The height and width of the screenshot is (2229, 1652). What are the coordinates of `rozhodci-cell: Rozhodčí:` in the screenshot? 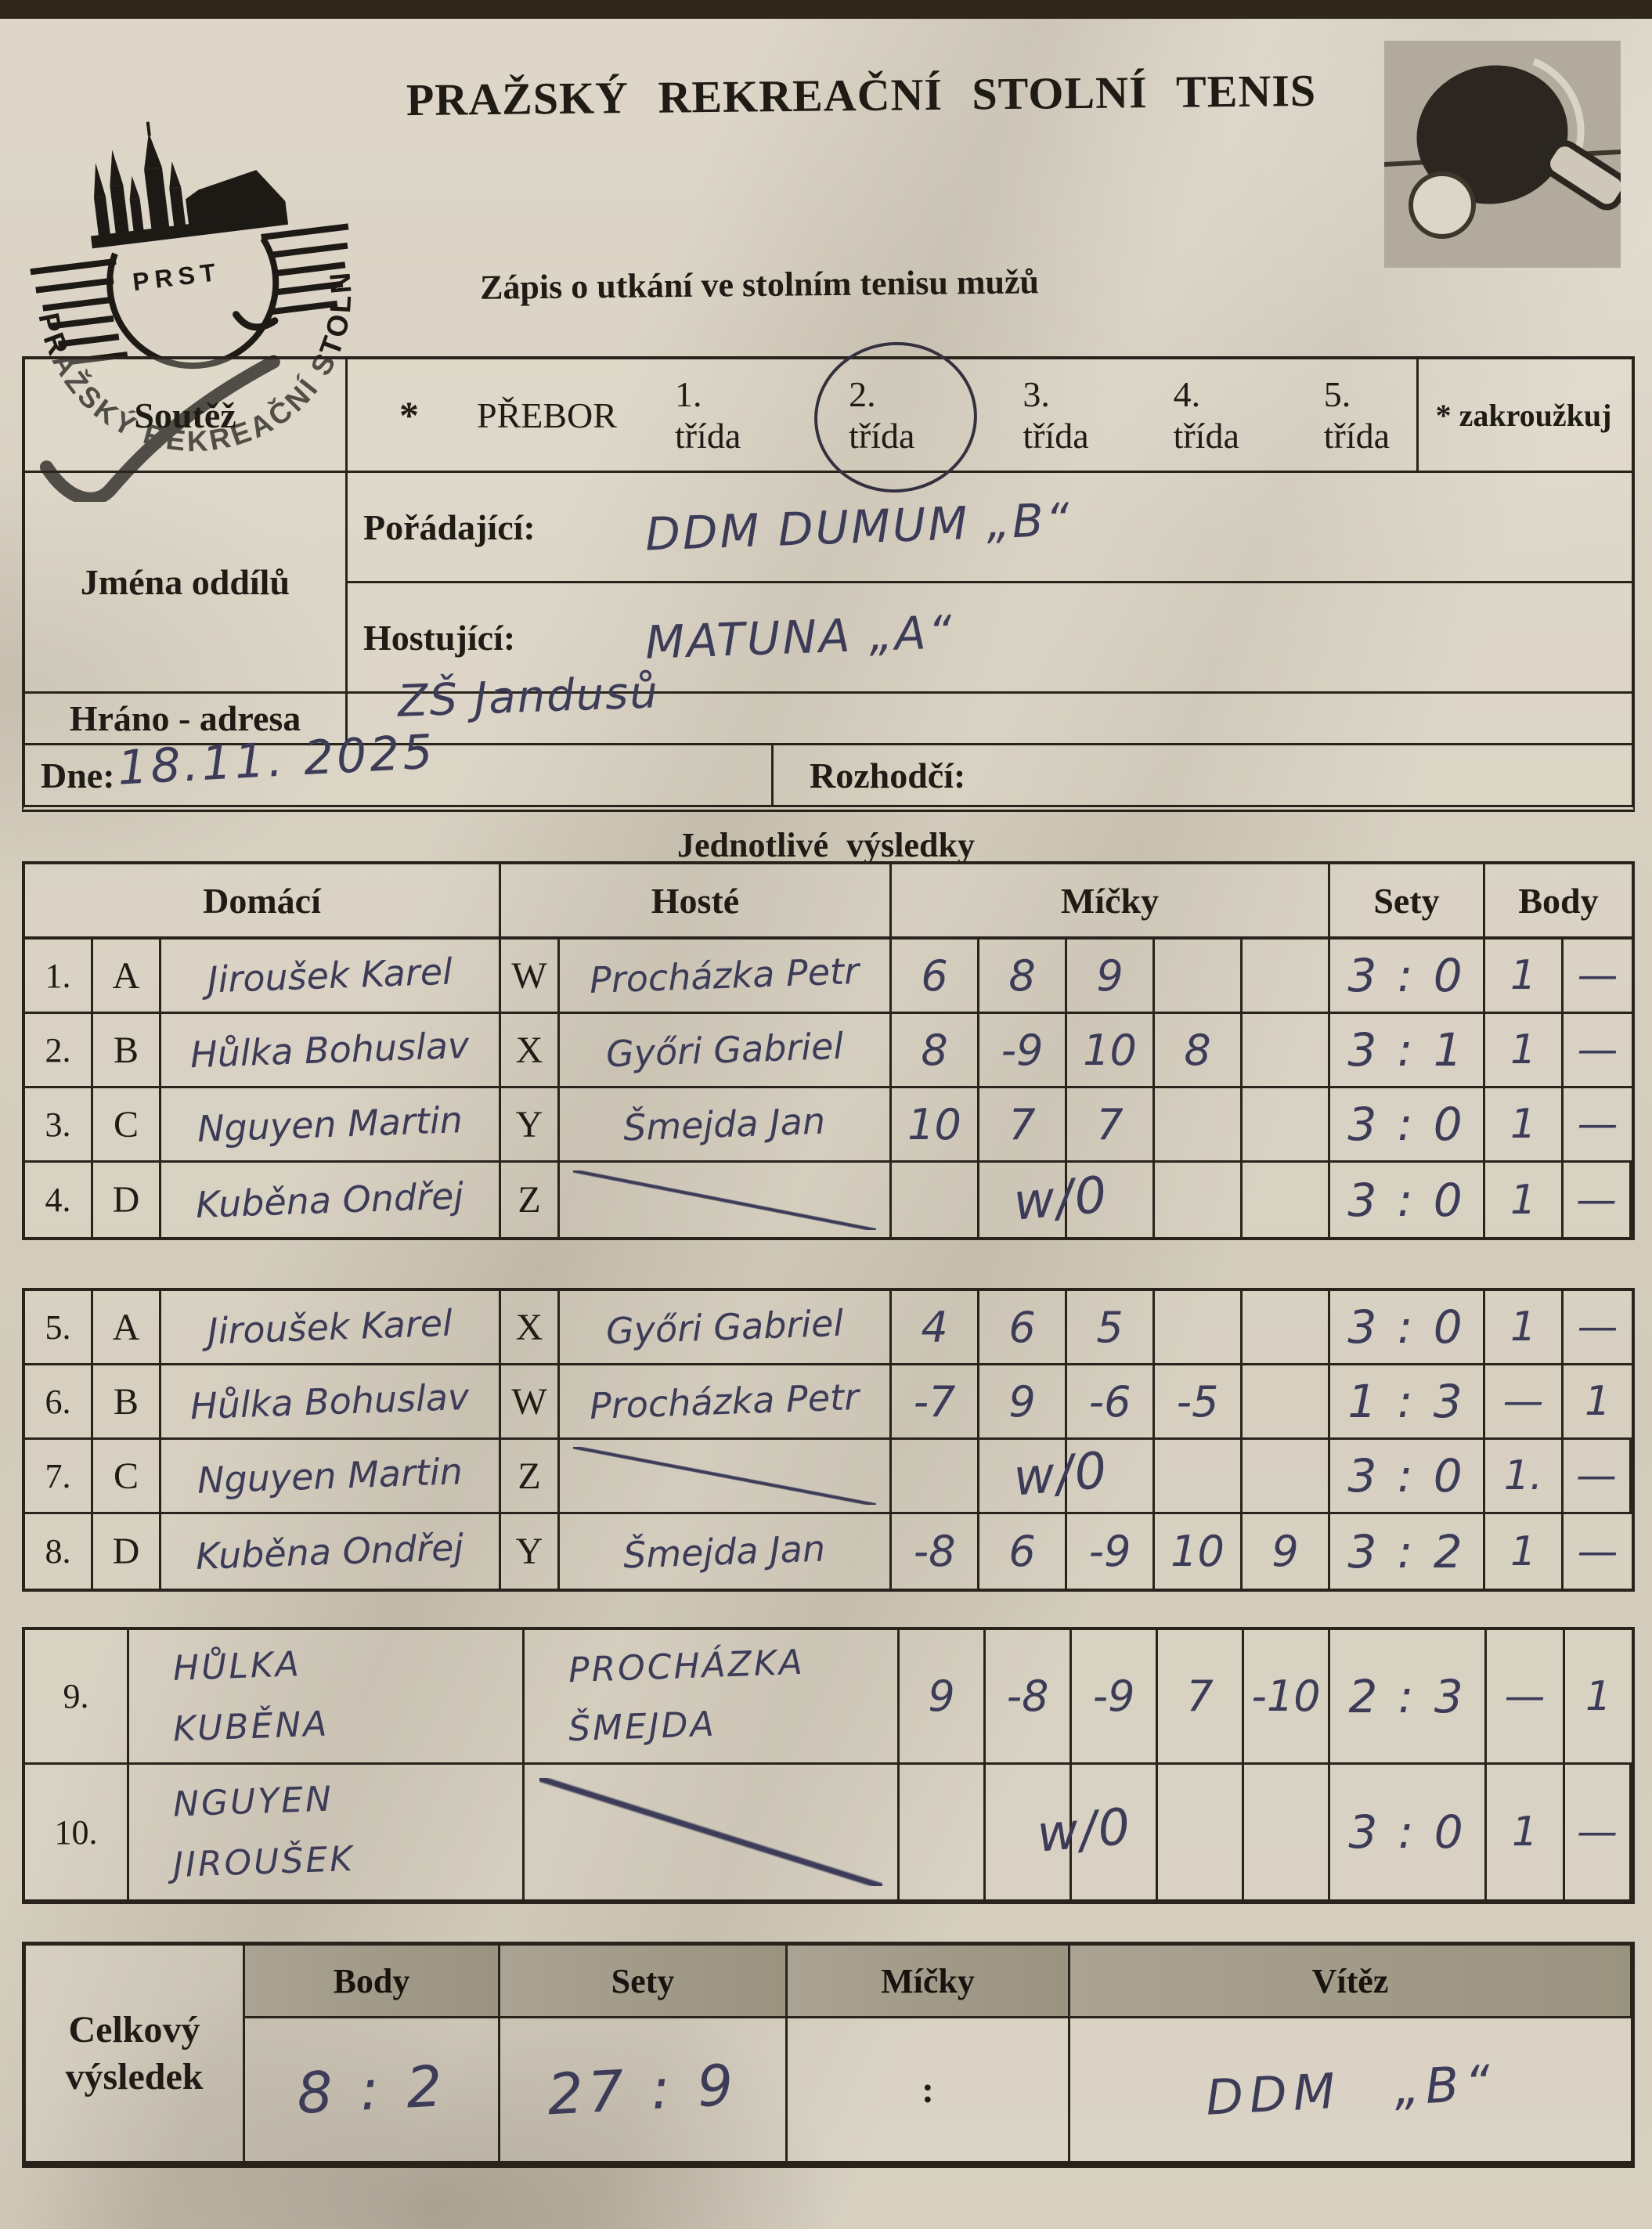 It's located at (1203, 775).